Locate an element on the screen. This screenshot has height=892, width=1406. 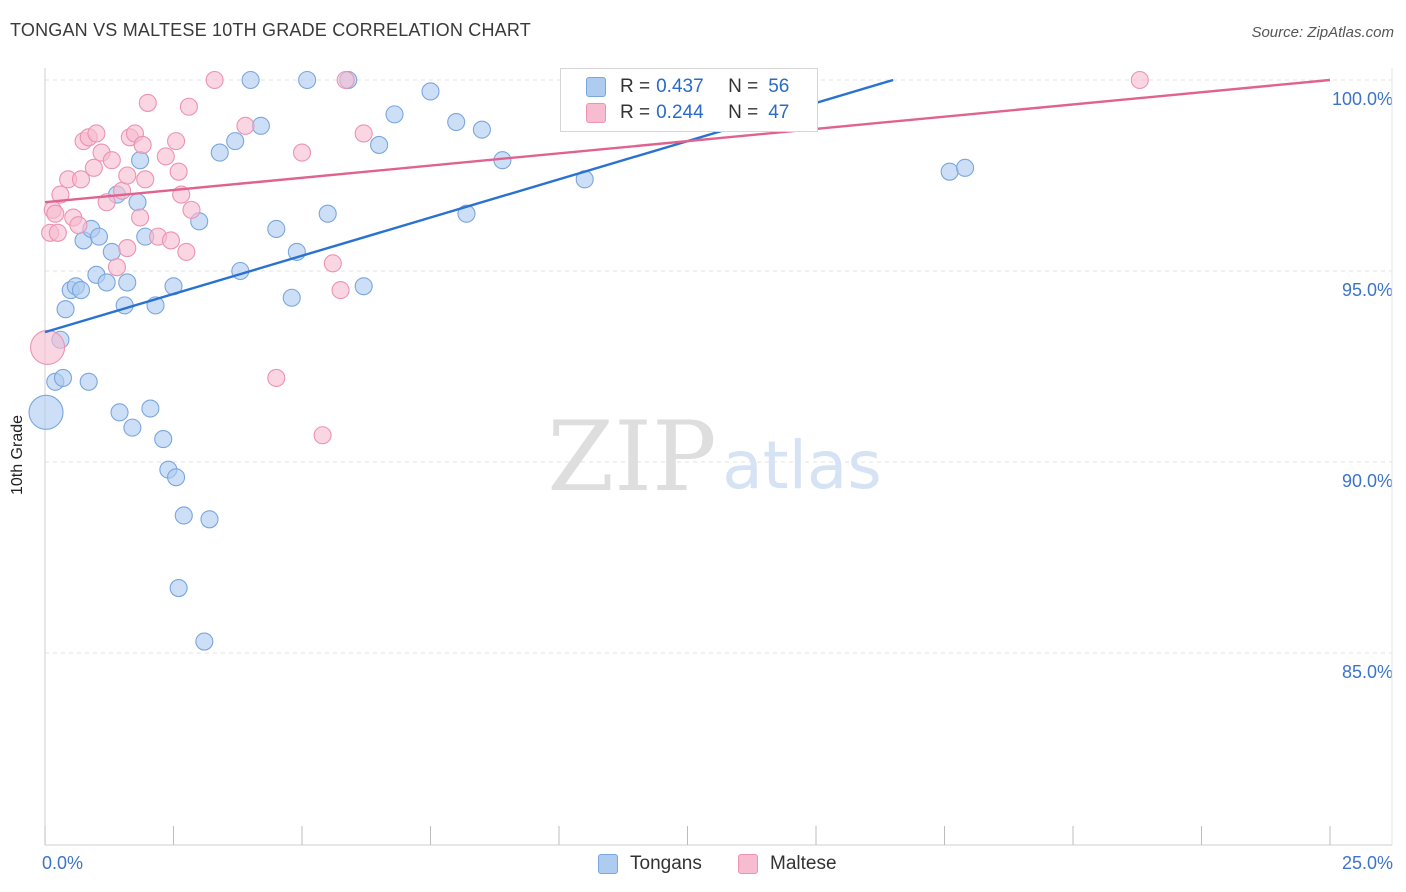
maltese-n-label: N = is located at coordinates (743, 112).